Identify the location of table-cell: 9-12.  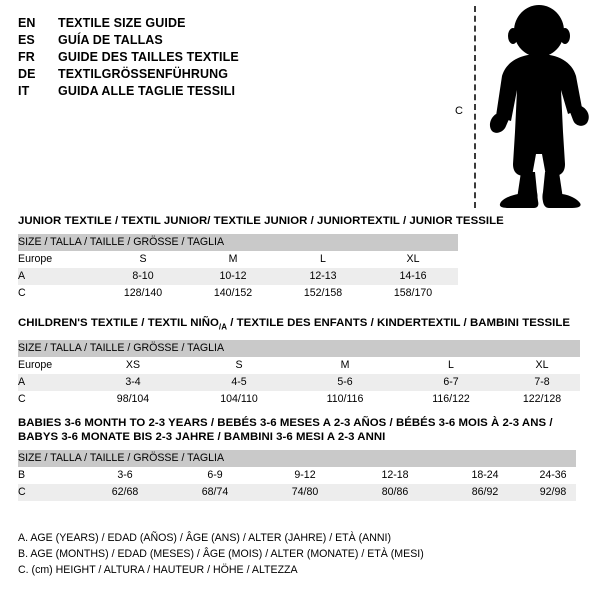
(305, 475).